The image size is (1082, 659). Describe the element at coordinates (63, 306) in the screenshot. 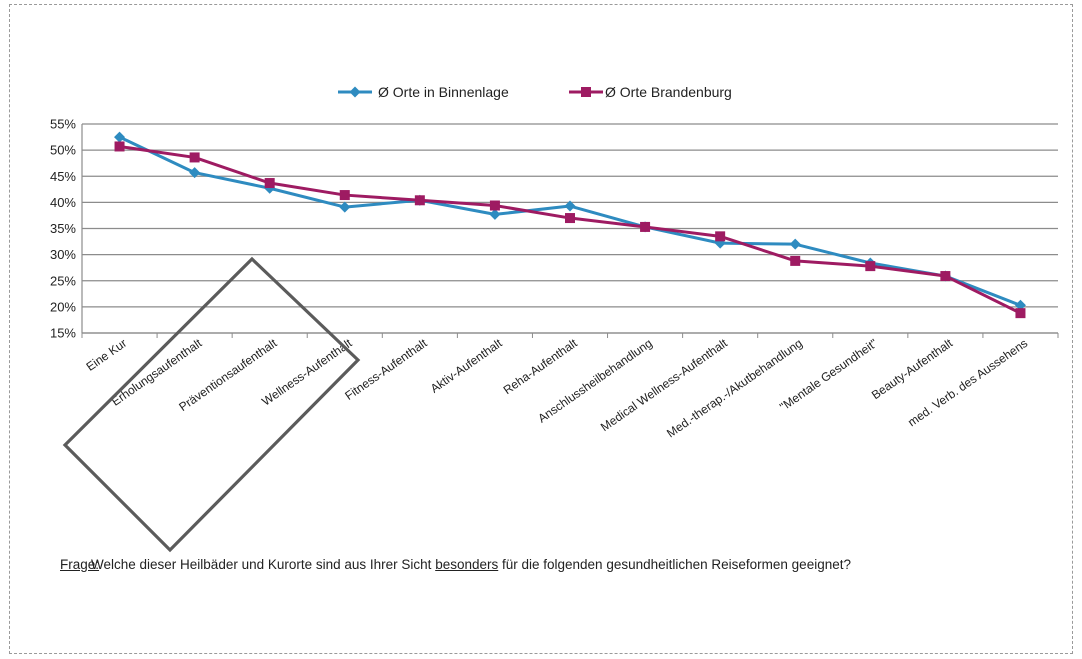

I see `y-tick-label: 20%` at that location.